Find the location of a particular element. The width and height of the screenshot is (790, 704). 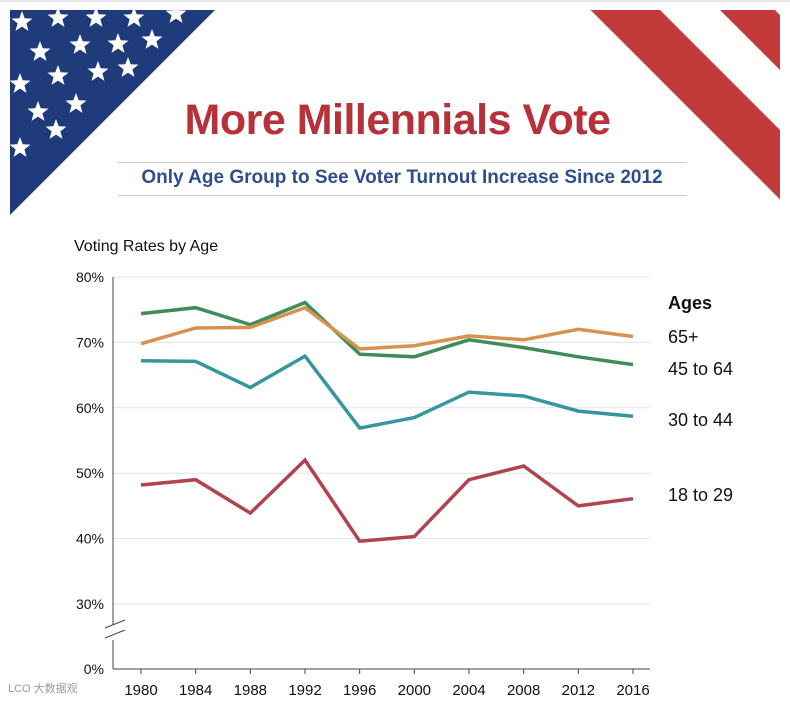

flag-edge is located at coordinates (685, 105).